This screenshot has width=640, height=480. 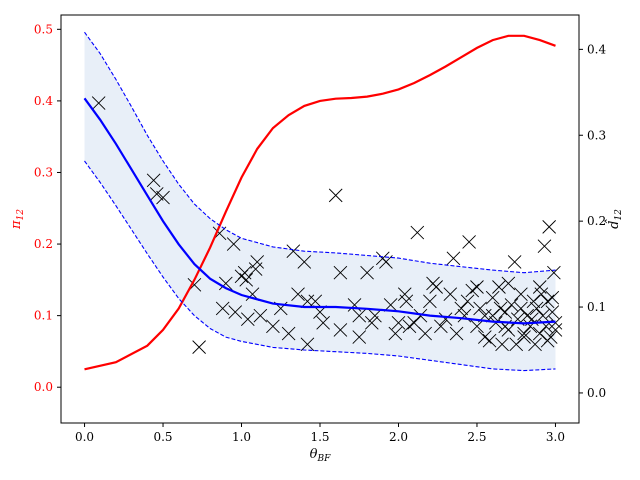 What do you see at coordinates (47, 208) in the screenshot?
I see `left-y-axis-ticks: 0.0 0.1 0.2 0.3 0.4 0.5` at bounding box center [47, 208].